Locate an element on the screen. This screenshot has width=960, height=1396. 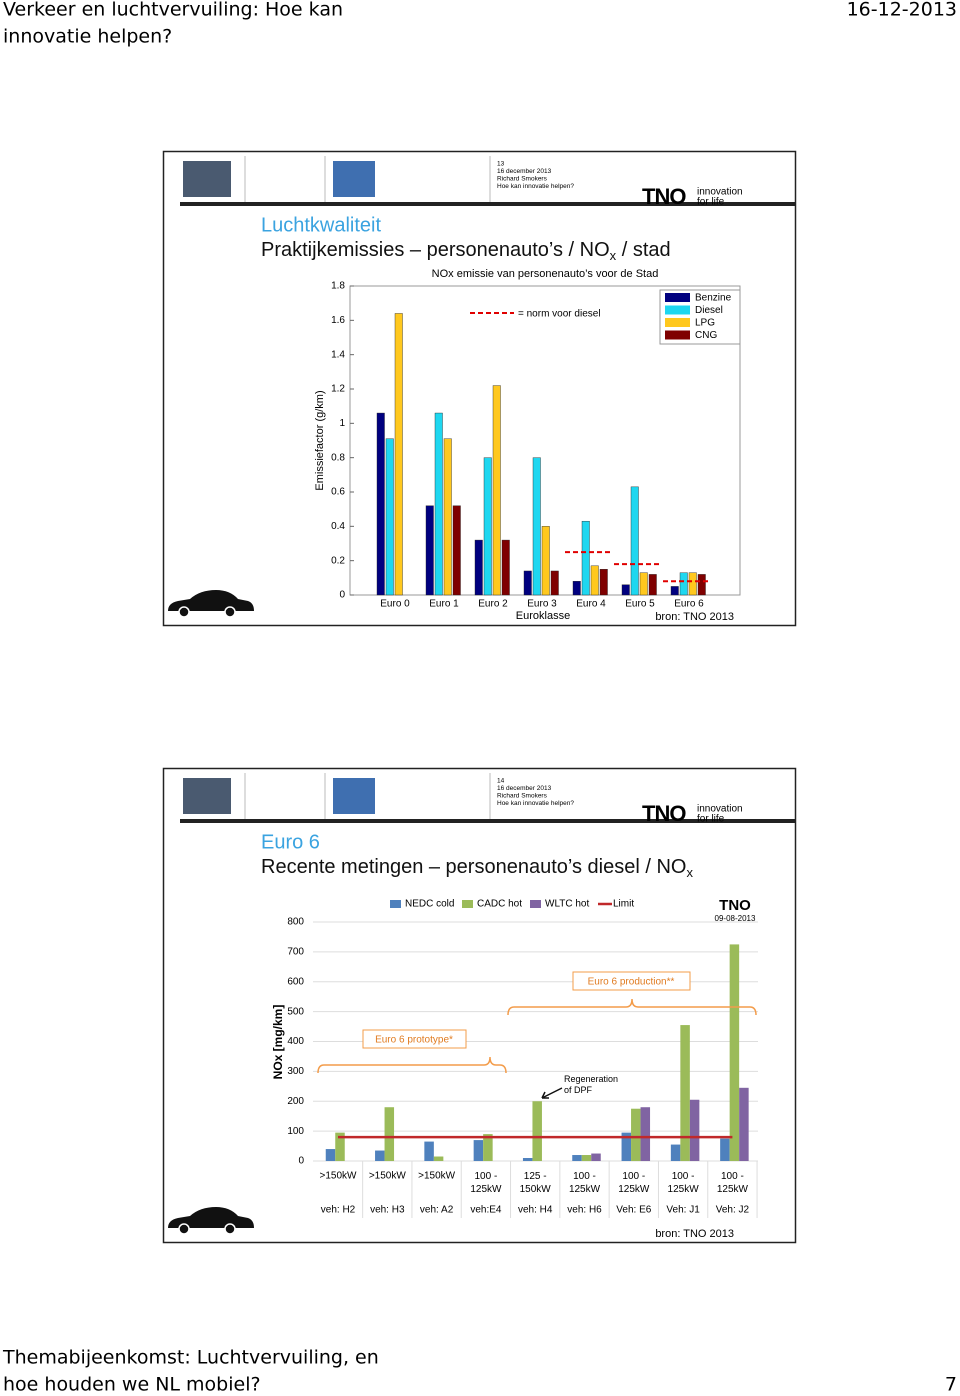
legend-label: WLTC hot is located at coordinates (567, 904).